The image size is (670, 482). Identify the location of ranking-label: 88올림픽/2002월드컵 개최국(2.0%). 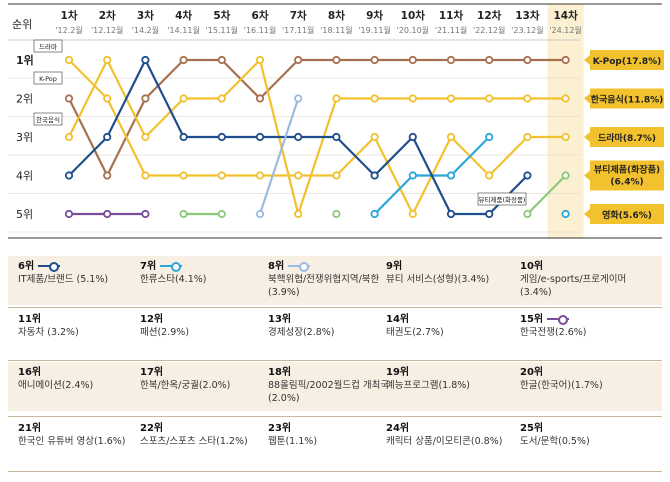
(329, 392).